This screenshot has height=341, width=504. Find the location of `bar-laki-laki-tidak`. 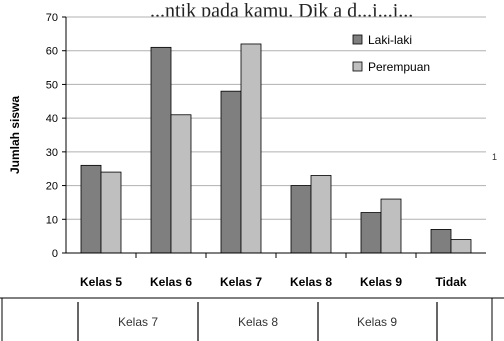

bar-laki-laki-tidak is located at coordinates (441, 241).